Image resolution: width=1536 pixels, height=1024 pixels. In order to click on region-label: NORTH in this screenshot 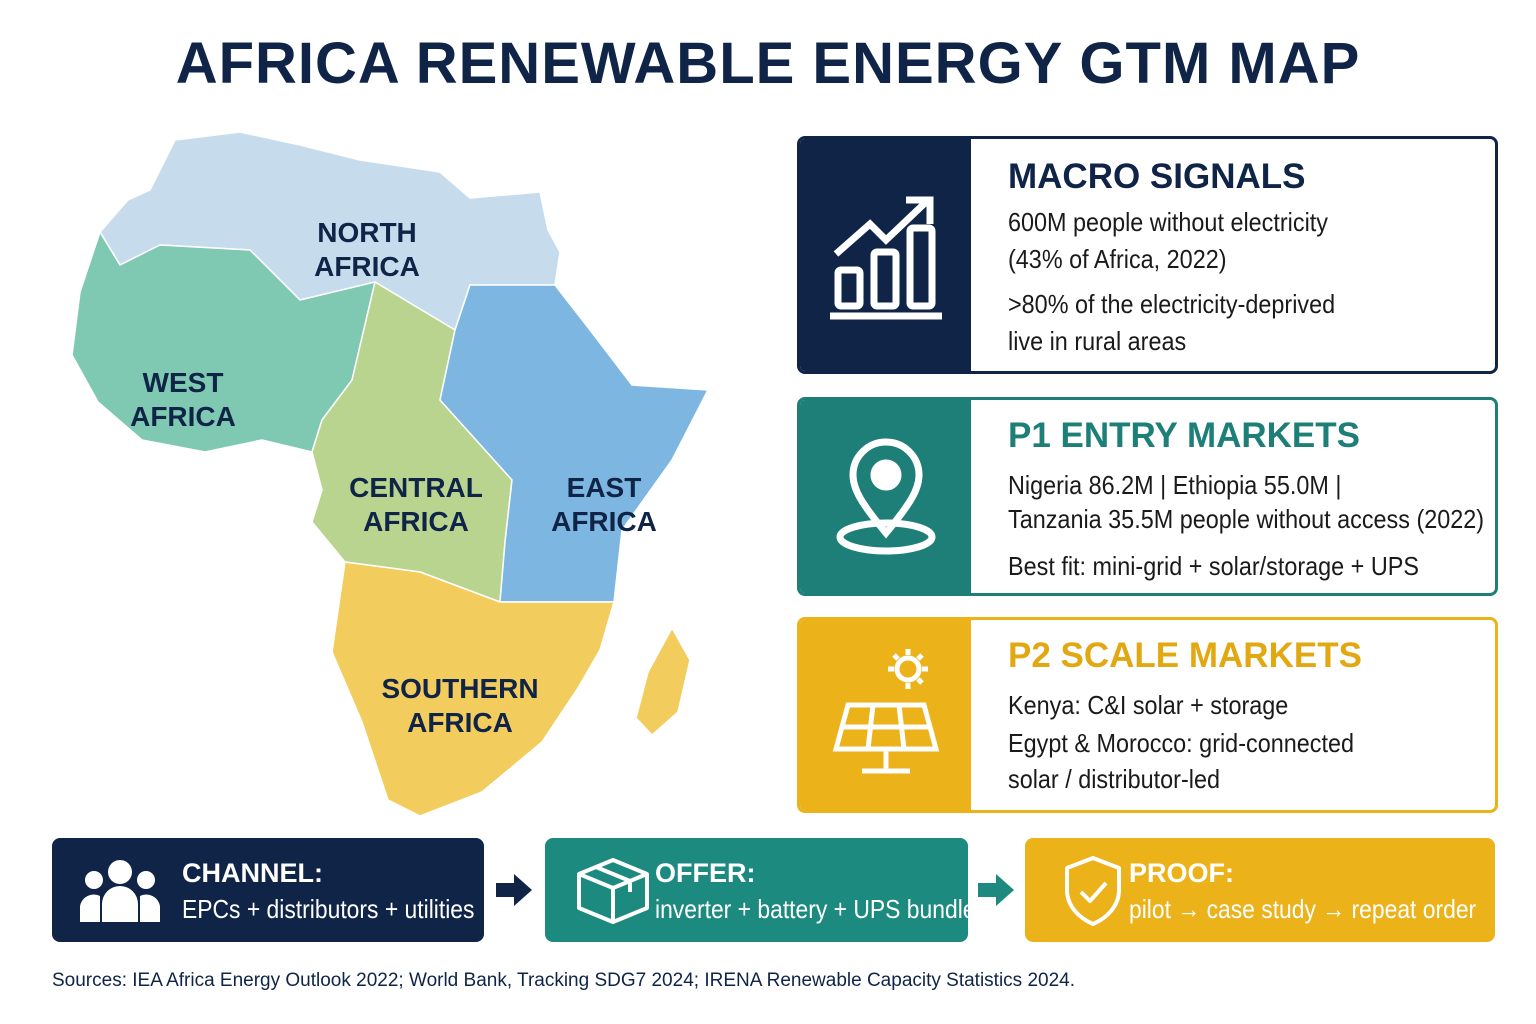, I will do `click(367, 232)`.